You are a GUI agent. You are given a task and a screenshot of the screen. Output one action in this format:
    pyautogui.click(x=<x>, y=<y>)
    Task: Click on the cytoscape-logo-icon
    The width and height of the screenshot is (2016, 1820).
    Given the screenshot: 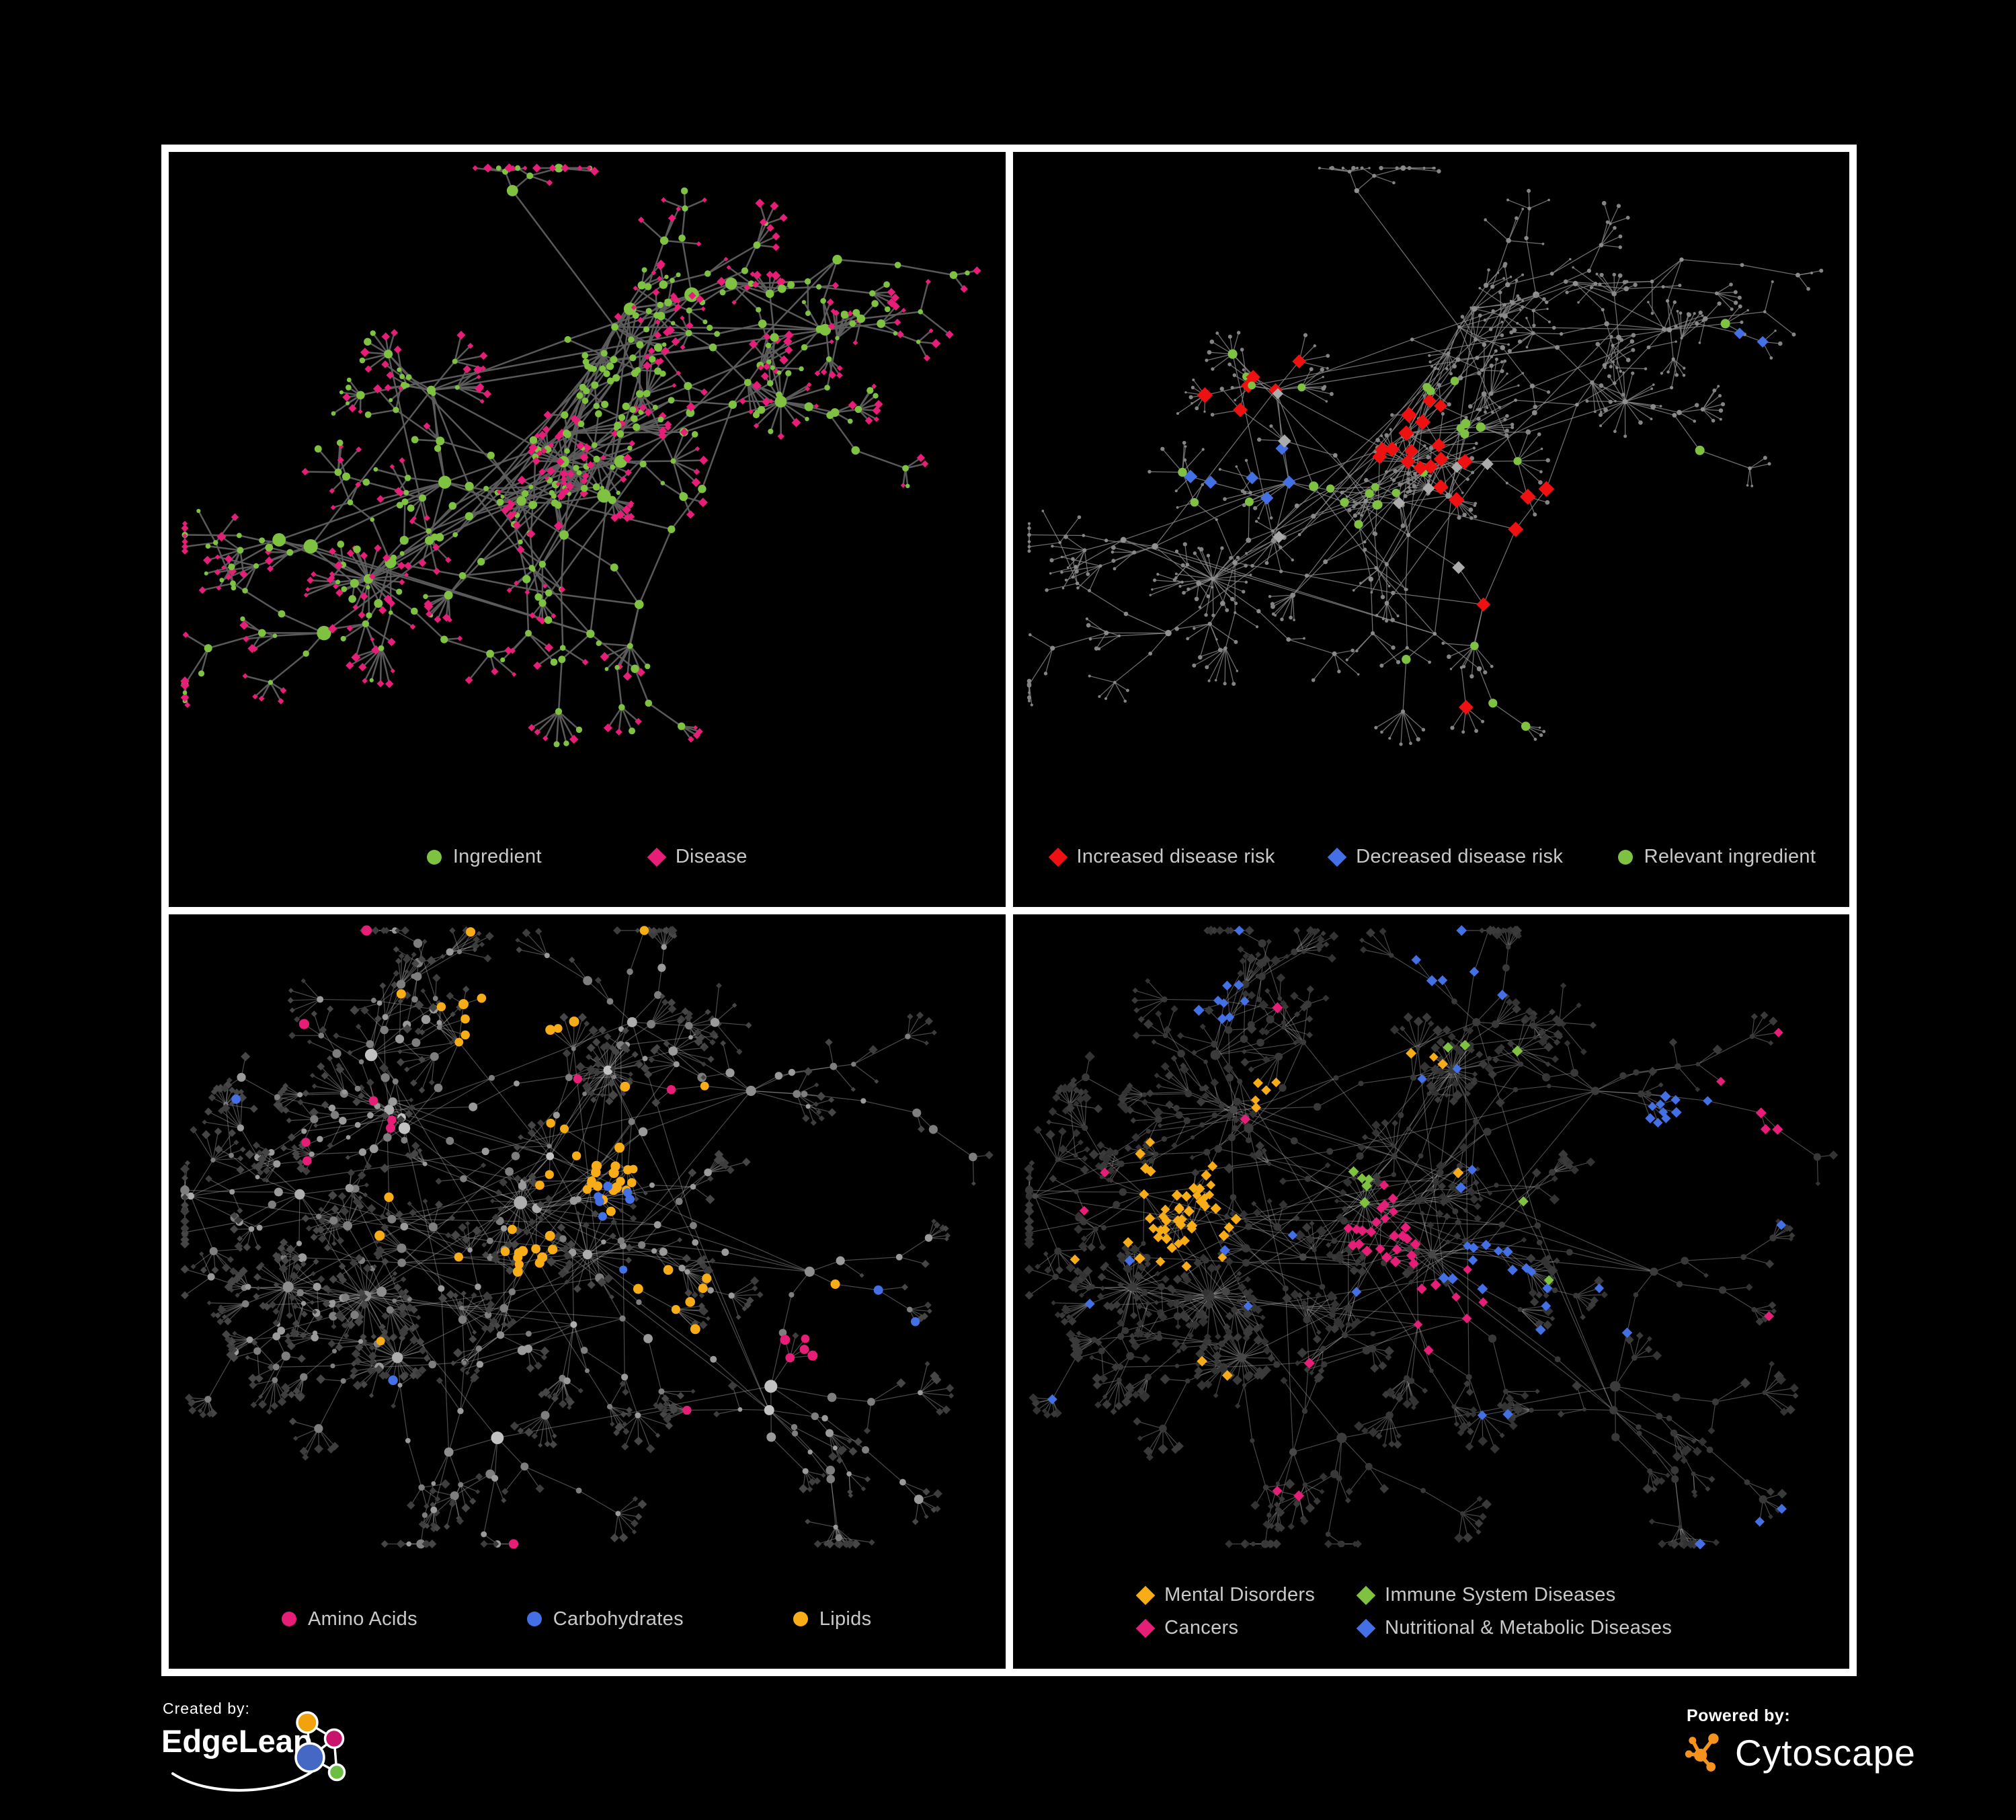 What is the action you would take?
    pyautogui.click(x=1702, y=1752)
    